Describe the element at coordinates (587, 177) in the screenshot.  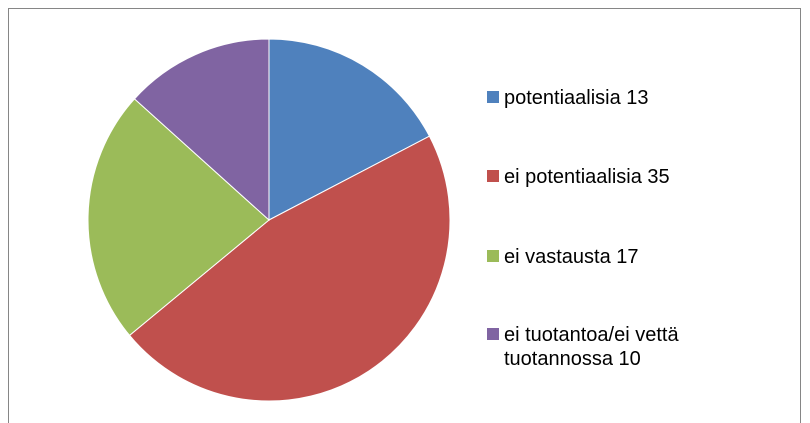
I see `legend-label: ei potentiaalisia 35` at that location.